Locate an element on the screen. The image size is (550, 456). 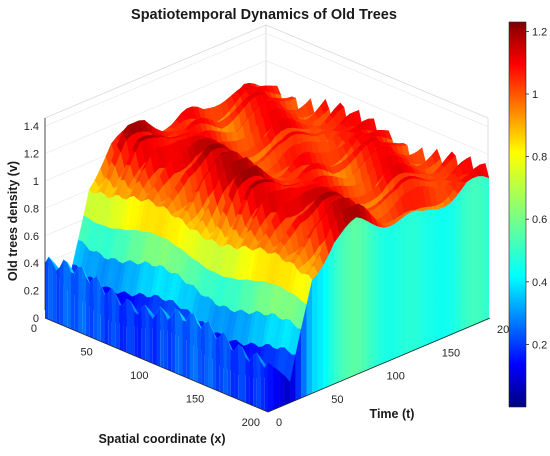
colorbar-tick-label: 0.2 is located at coordinates (539, 345).